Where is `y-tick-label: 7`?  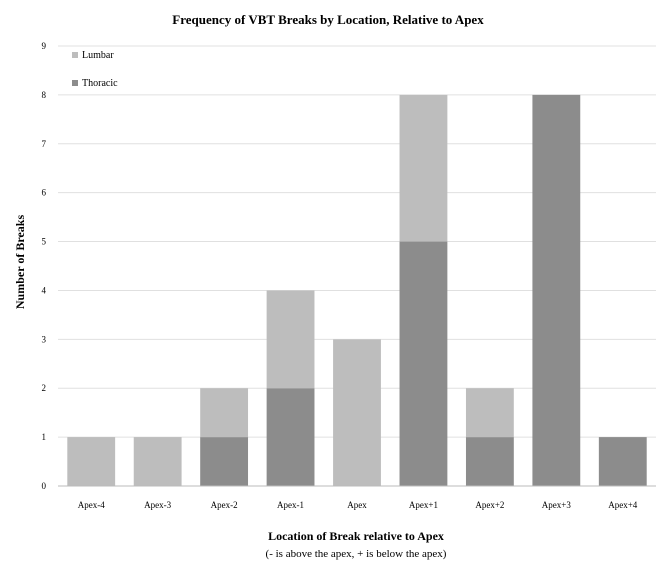
y-tick-label: 7 is located at coordinates (44, 144).